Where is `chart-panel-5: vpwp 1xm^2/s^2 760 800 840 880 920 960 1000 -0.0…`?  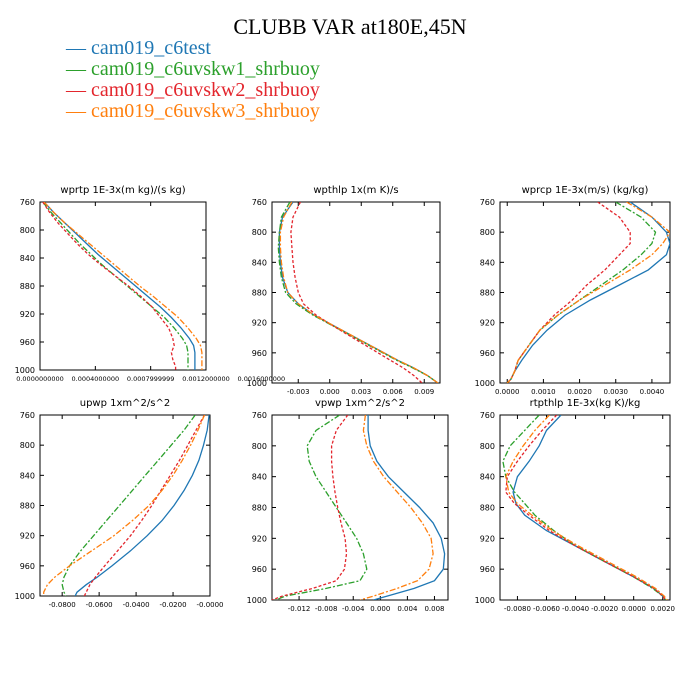 chart-panel-5: vpwp 1xm^2/s^2 760 800 840 880 920 960 1000 -0.0… is located at coordinates (348, 505).